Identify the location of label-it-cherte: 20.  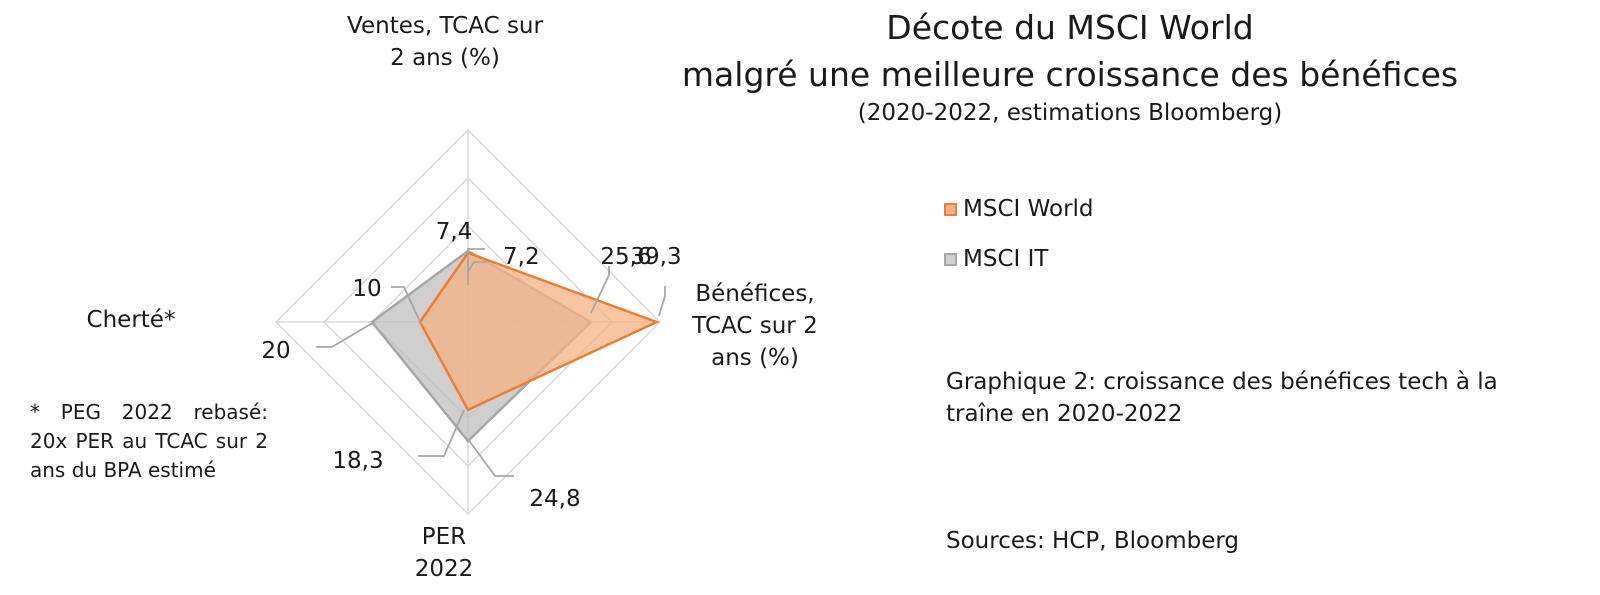
(275, 351).